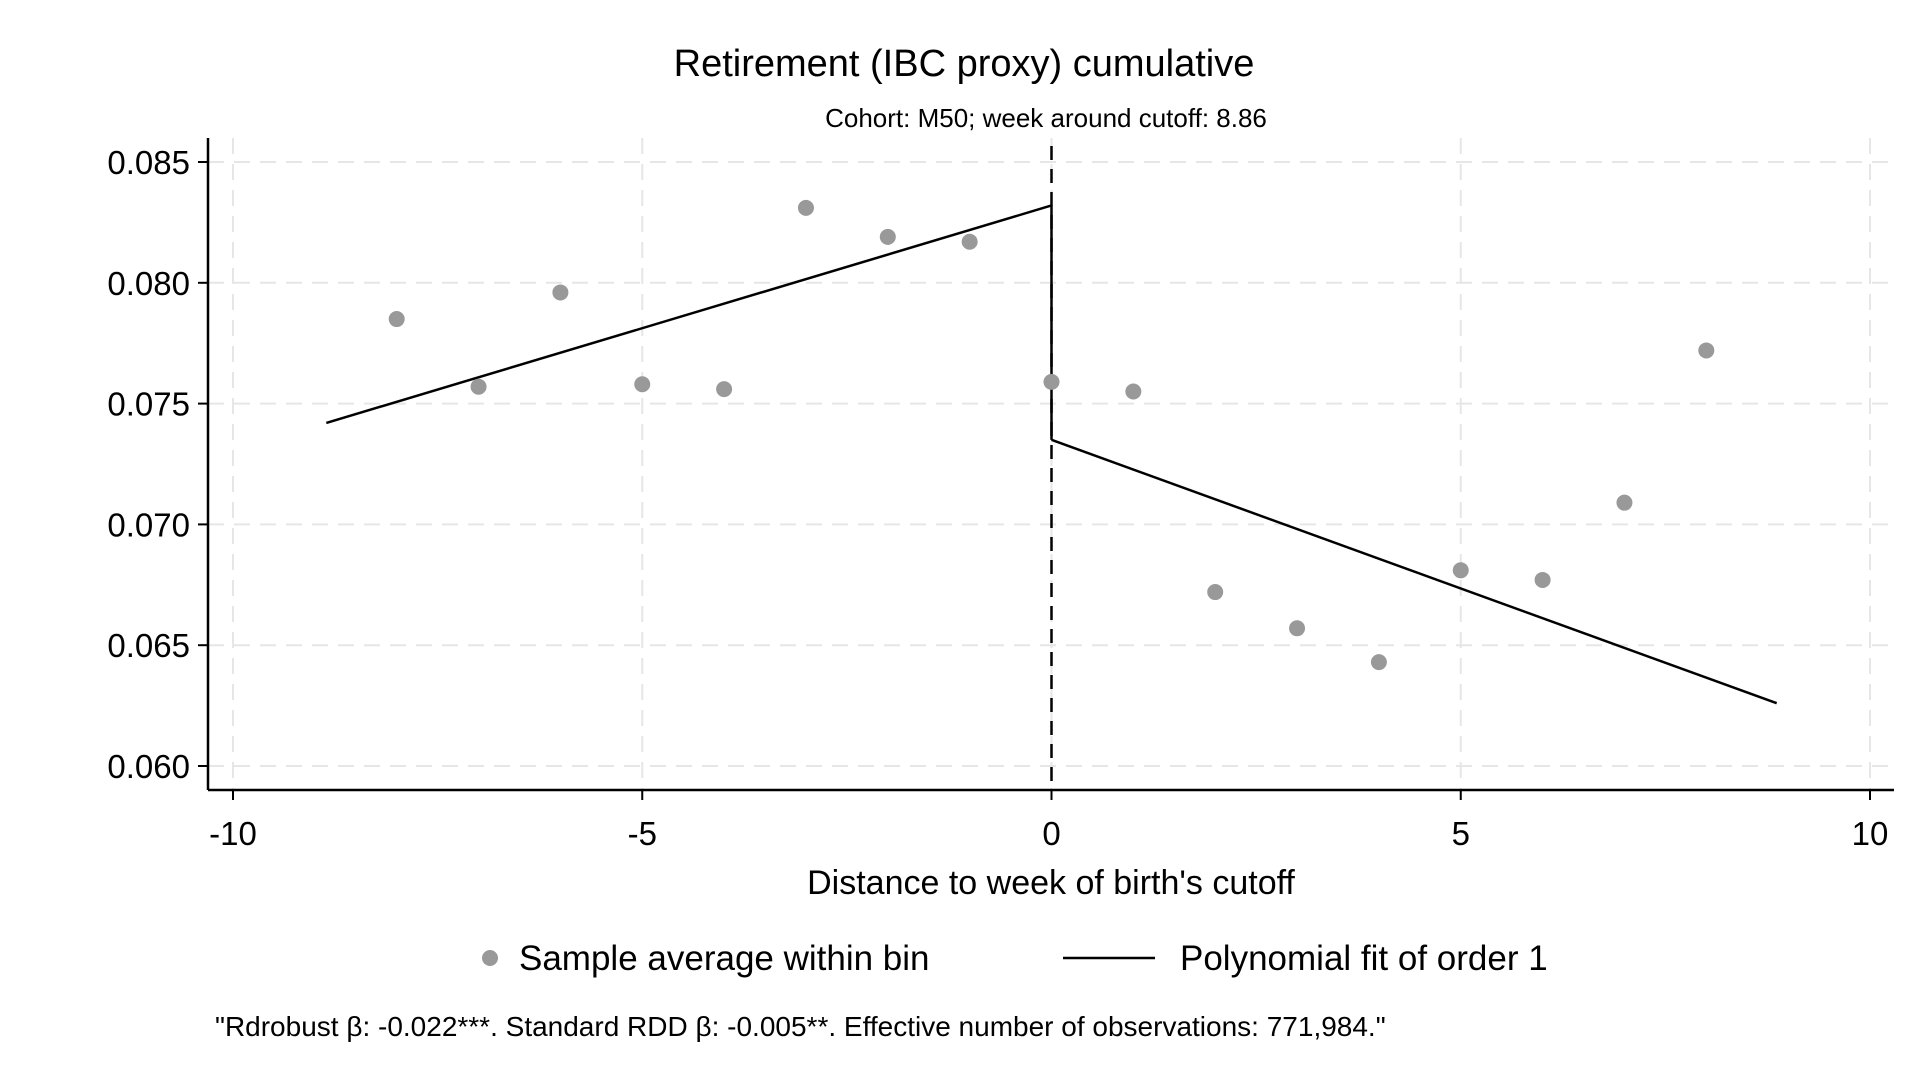 This screenshot has height=1085, width=1920. Describe the element at coordinates (642, 833) in the screenshot. I see `x-tick-label: -5` at that location.